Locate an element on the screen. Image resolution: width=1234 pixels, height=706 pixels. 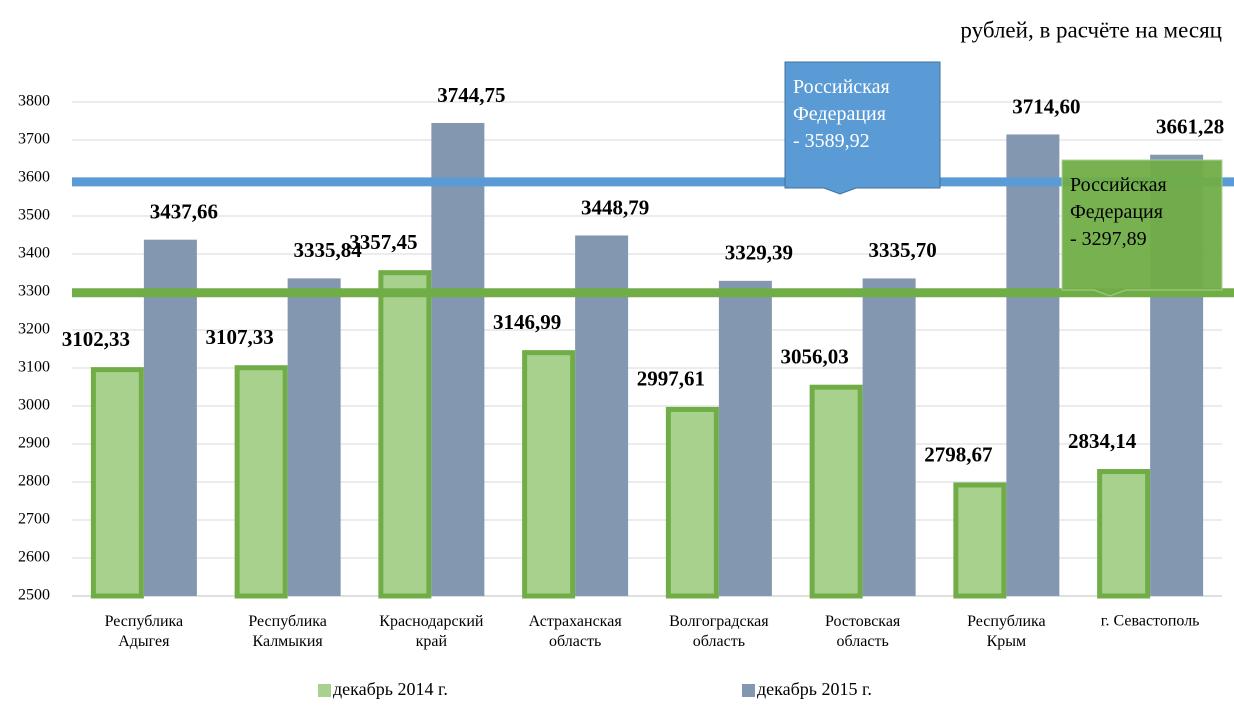
data-label: 3107,33 is located at coordinates (240, 337).